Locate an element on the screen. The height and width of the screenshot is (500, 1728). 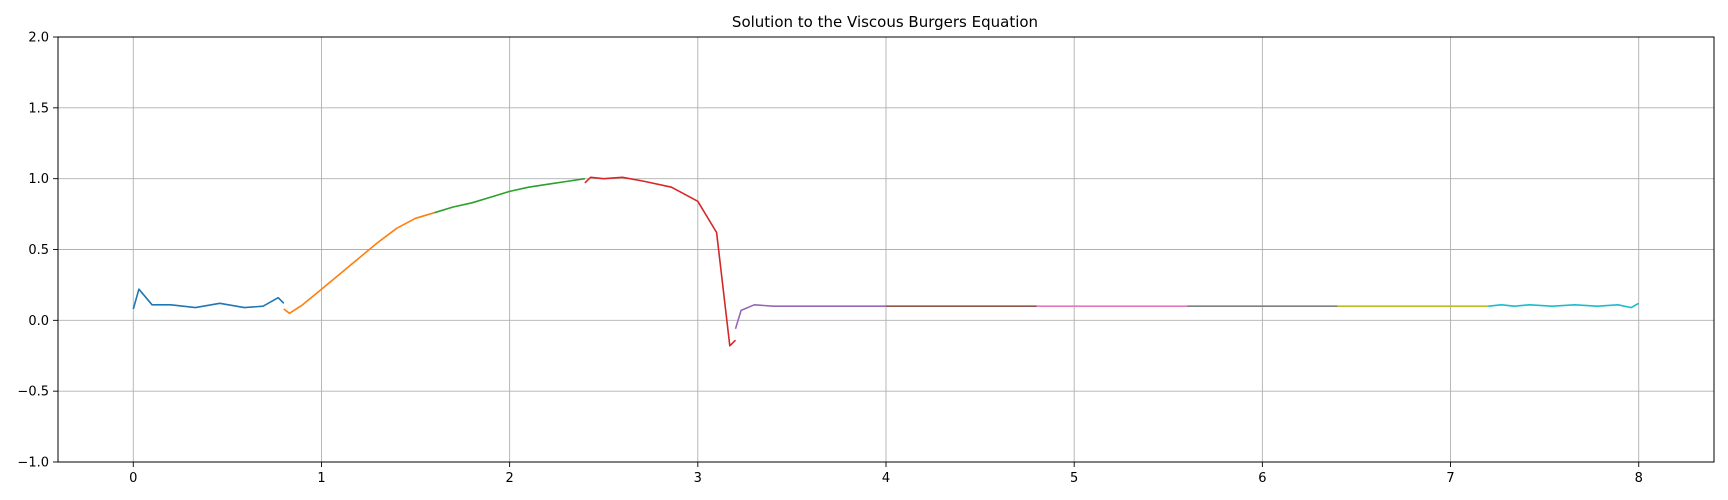
y-tick-label: −1.0 is located at coordinates (33, 463).